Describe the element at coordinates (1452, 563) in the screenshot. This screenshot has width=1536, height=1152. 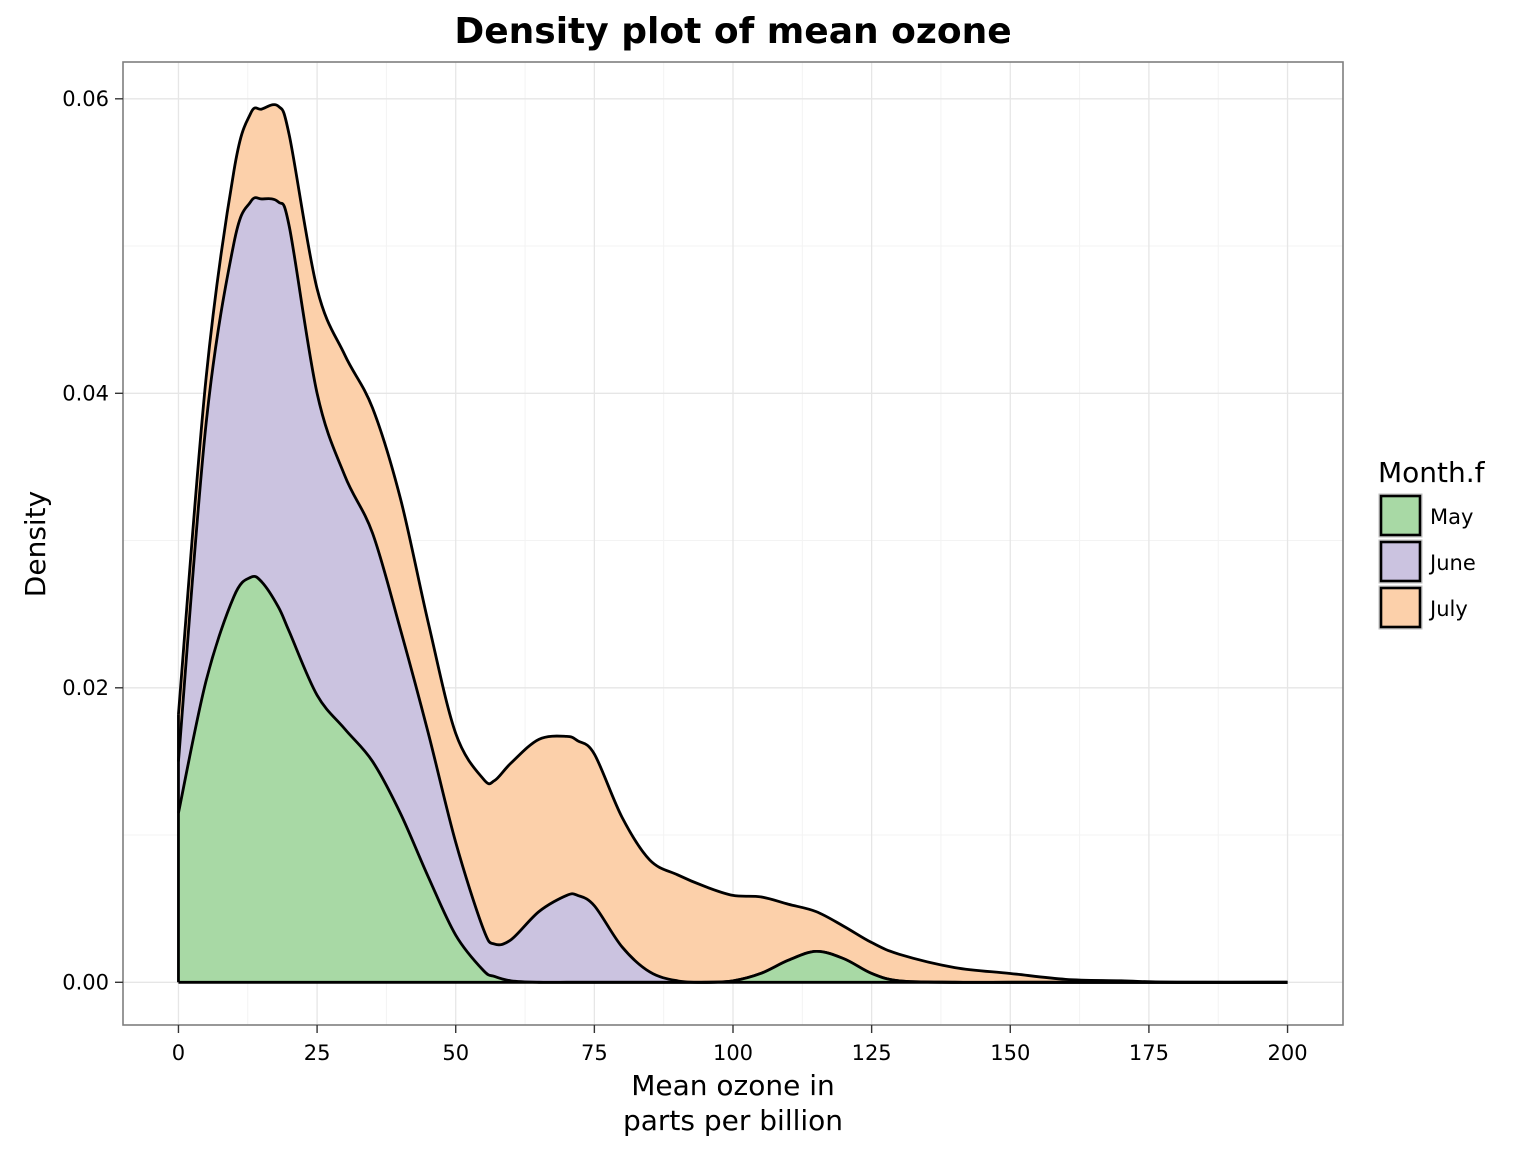
I see `legend-label-june: June` at that location.